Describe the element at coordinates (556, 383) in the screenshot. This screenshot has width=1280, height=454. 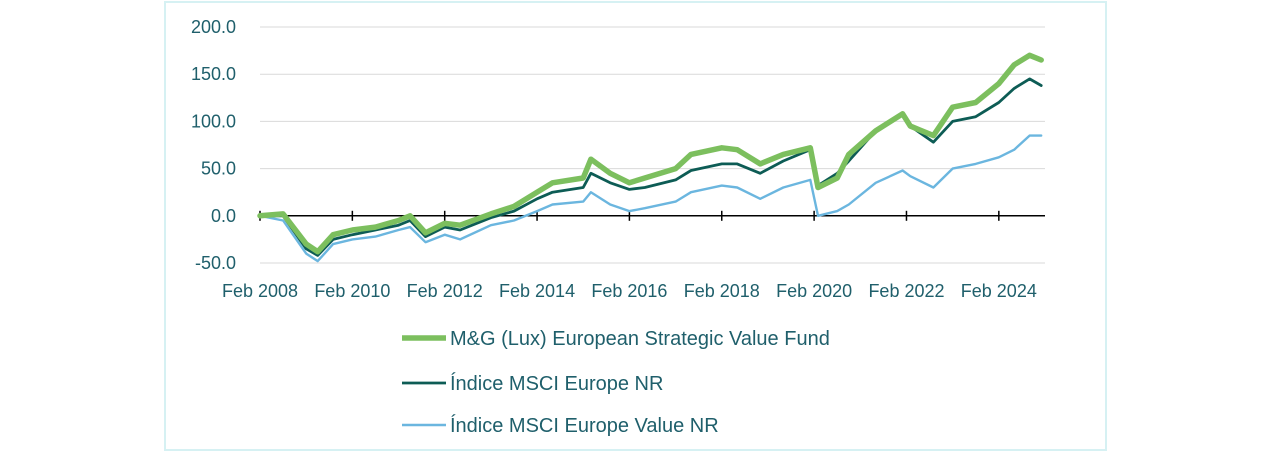
I see `legend-label: Índice MSCI Europe NR` at that location.